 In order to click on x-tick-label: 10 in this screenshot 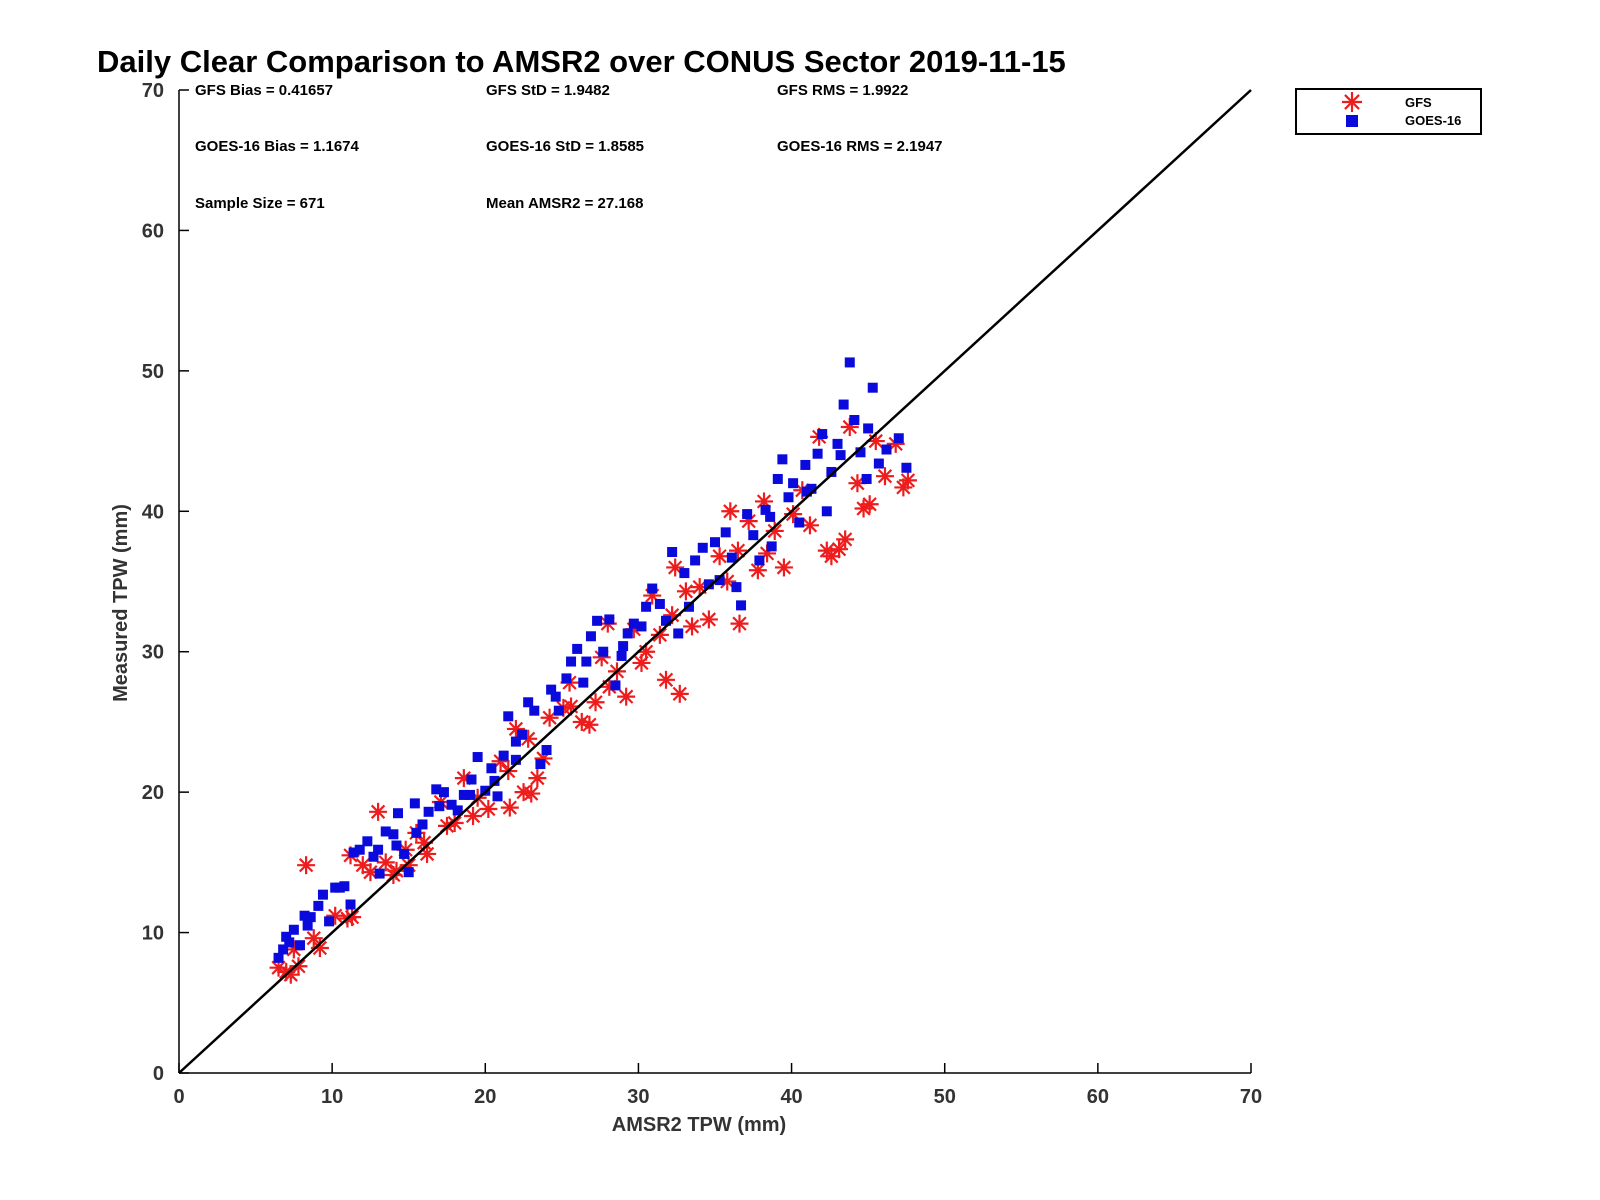, I will do `click(332, 1097)`.